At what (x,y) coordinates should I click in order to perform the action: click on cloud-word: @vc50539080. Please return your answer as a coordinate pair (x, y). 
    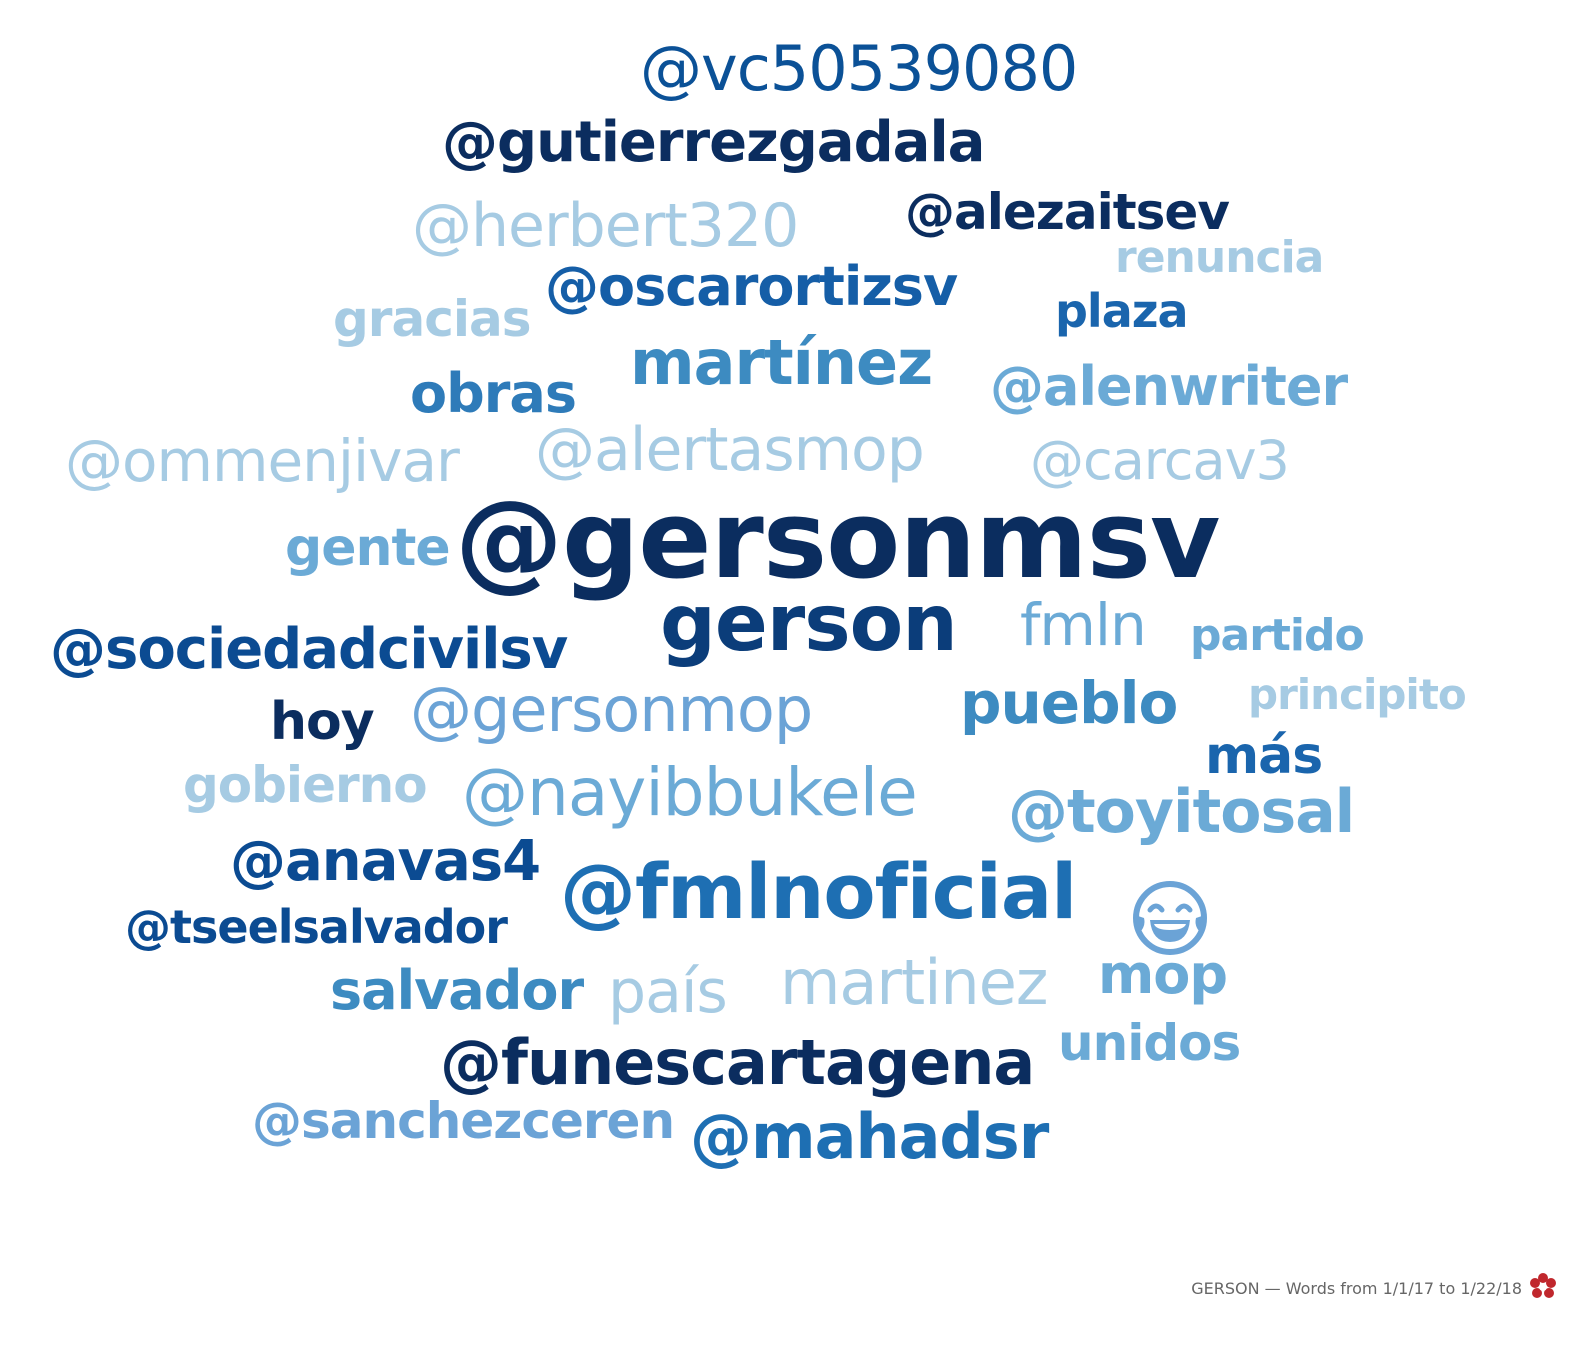
    Looking at the image, I should click on (859, 68).